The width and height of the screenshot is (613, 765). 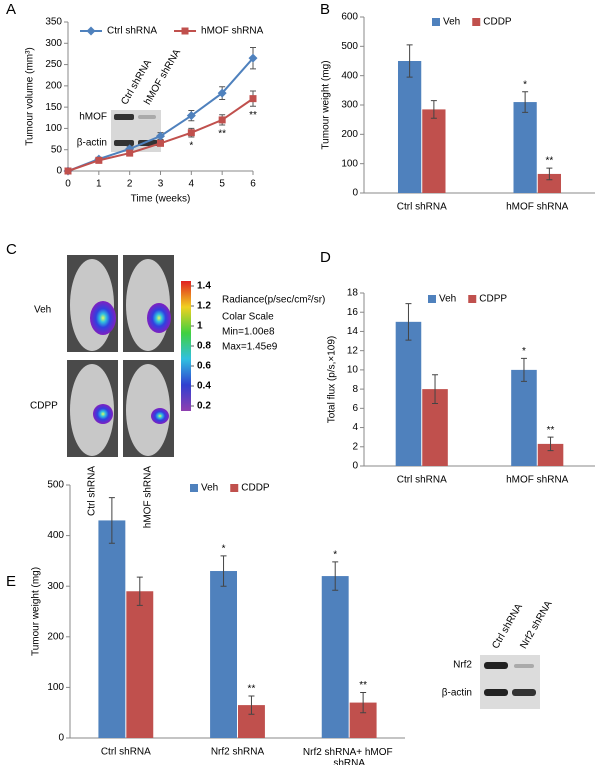 What do you see at coordinates (238, 752) in the screenshot?
I see `x-tick-label: Nrf2 shRNA` at bounding box center [238, 752].